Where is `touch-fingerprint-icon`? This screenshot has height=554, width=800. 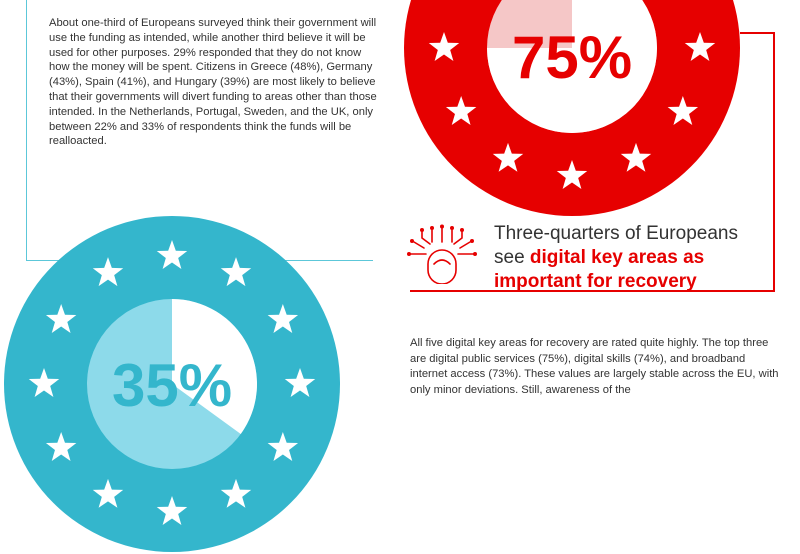
touch-fingerprint-icon is located at coordinates (442, 254).